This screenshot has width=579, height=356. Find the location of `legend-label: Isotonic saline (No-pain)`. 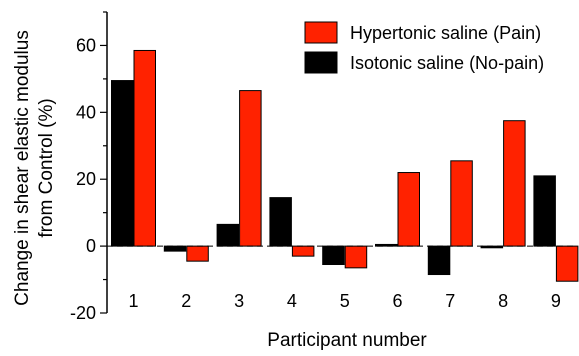

legend-label: Isotonic saline (No-pain) is located at coordinates (447, 63).